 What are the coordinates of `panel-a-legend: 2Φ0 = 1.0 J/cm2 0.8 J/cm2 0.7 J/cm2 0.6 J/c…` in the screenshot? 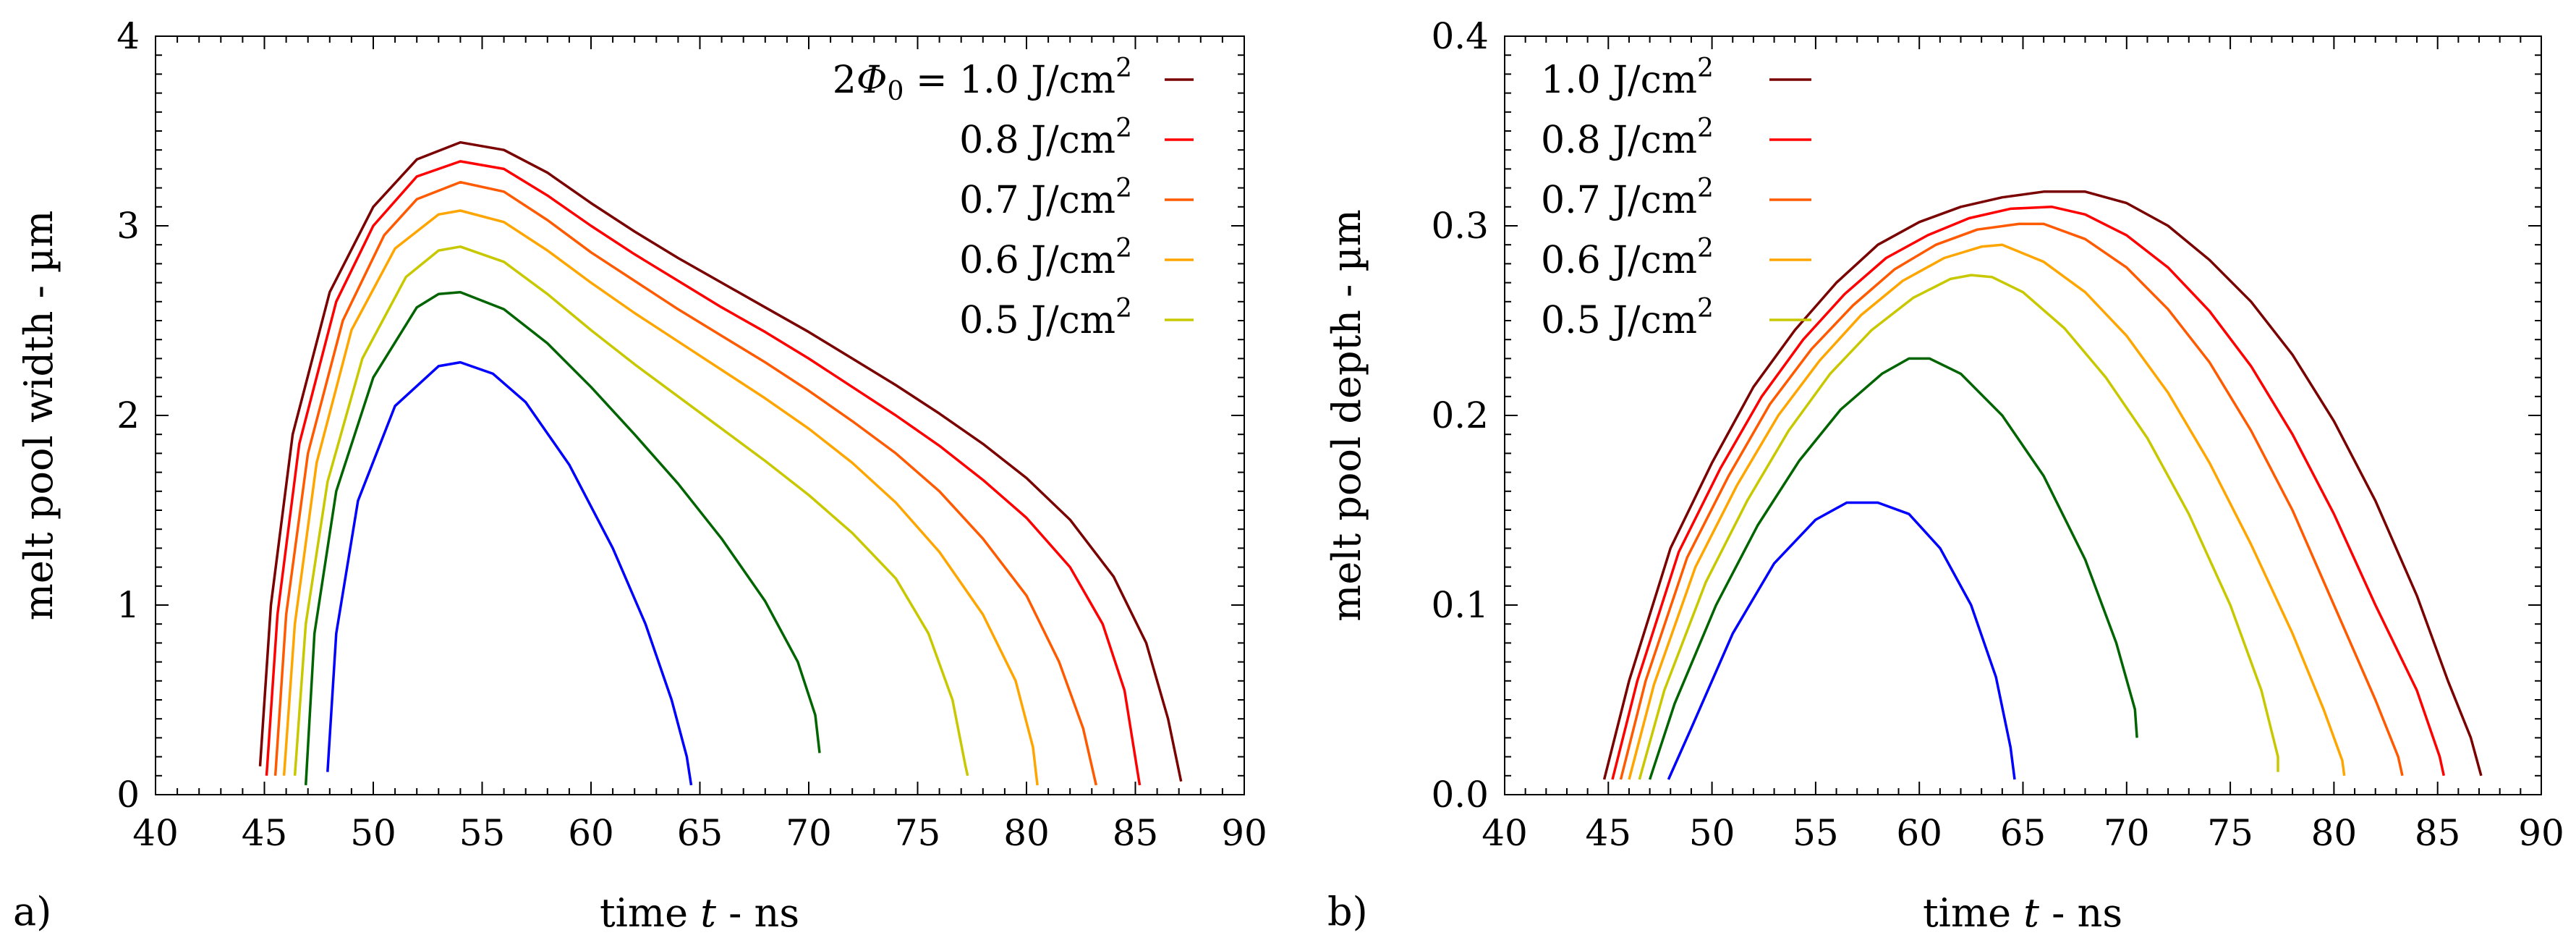 It's located at (1013, 198).